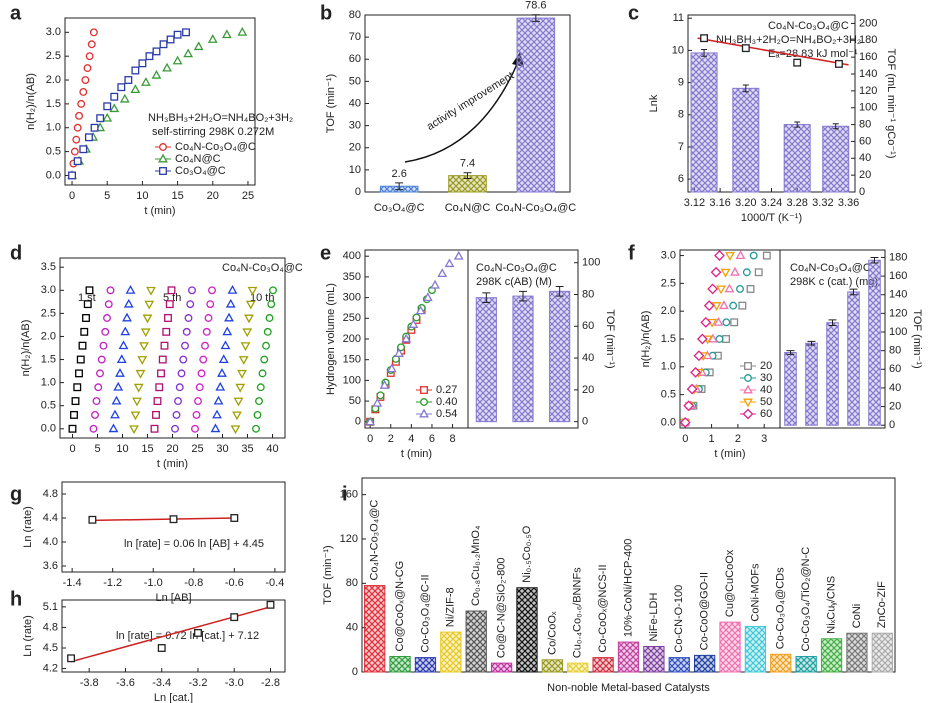 This screenshot has height=703, width=946. Describe the element at coordinates (766, 402) in the screenshot. I see `legend-label: 50` at that location.